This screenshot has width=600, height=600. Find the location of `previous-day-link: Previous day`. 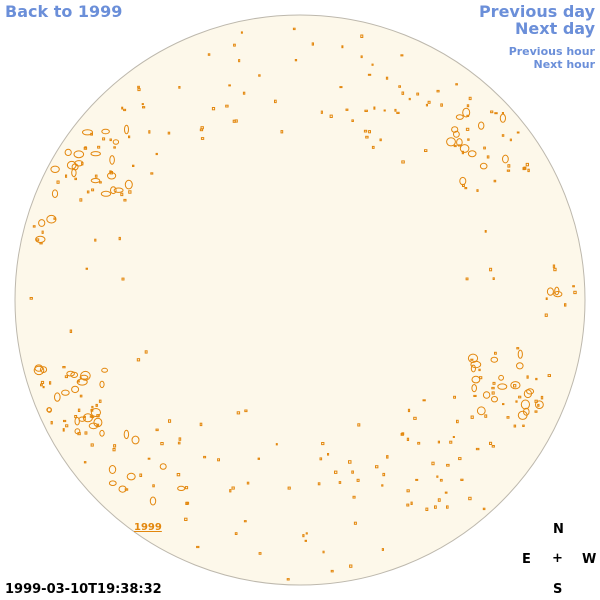

previous-day-link: Previous day is located at coordinates (536, 11).